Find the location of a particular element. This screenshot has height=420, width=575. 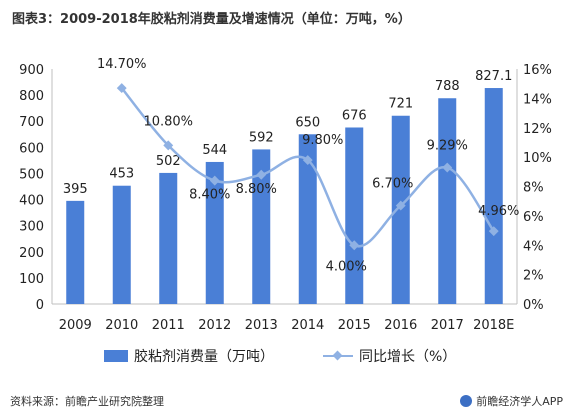

y2-tick-label: 0% is located at coordinates (533, 305).